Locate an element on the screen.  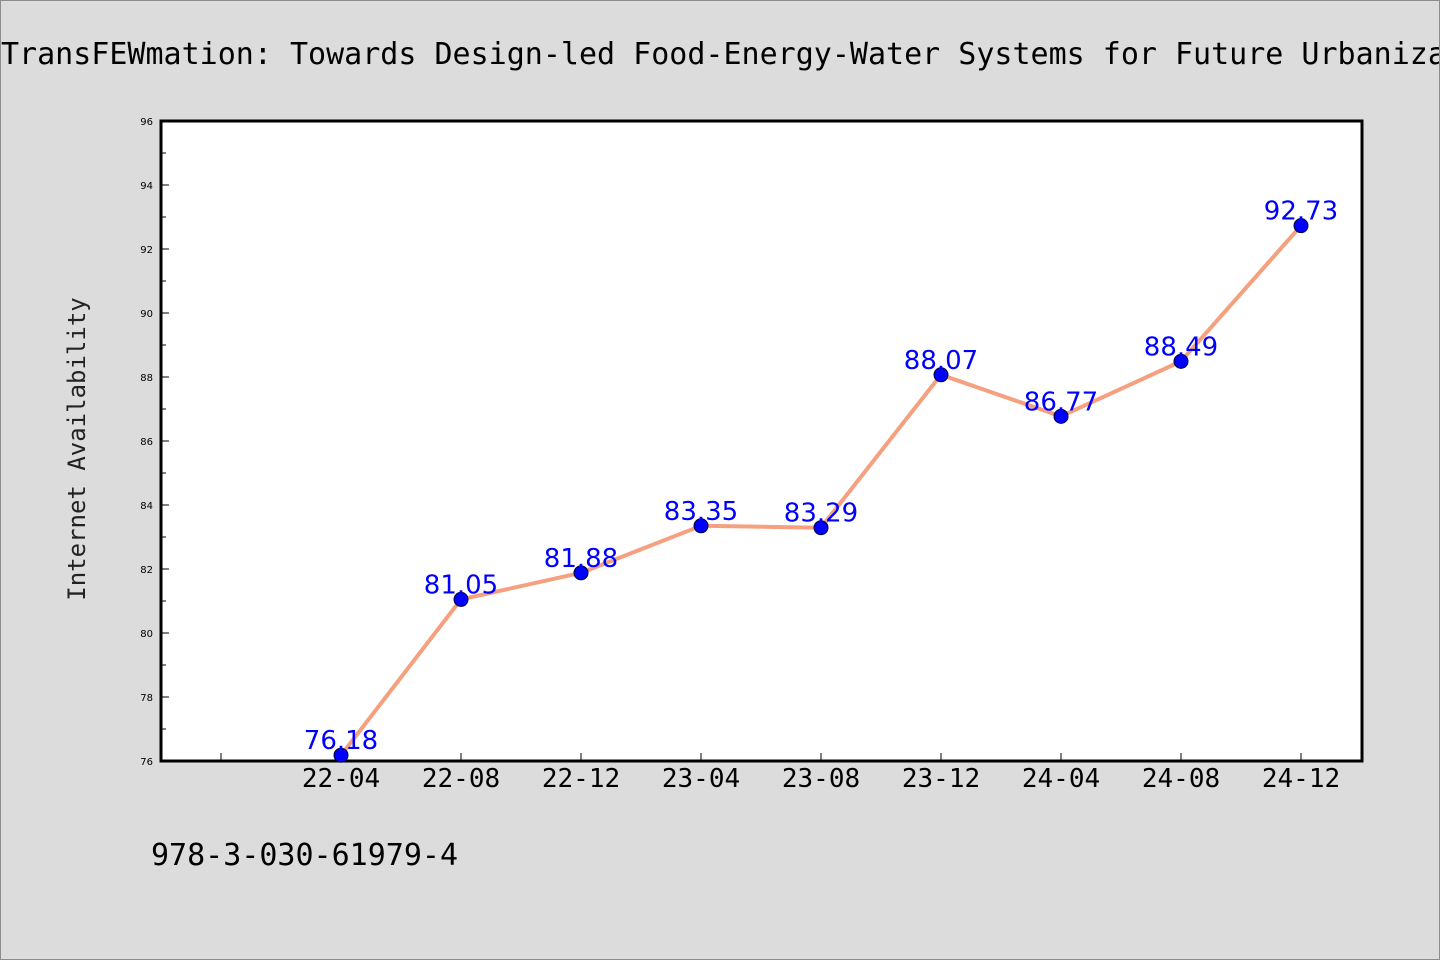
y-tick-label: 80 is located at coordinates (146, 634).